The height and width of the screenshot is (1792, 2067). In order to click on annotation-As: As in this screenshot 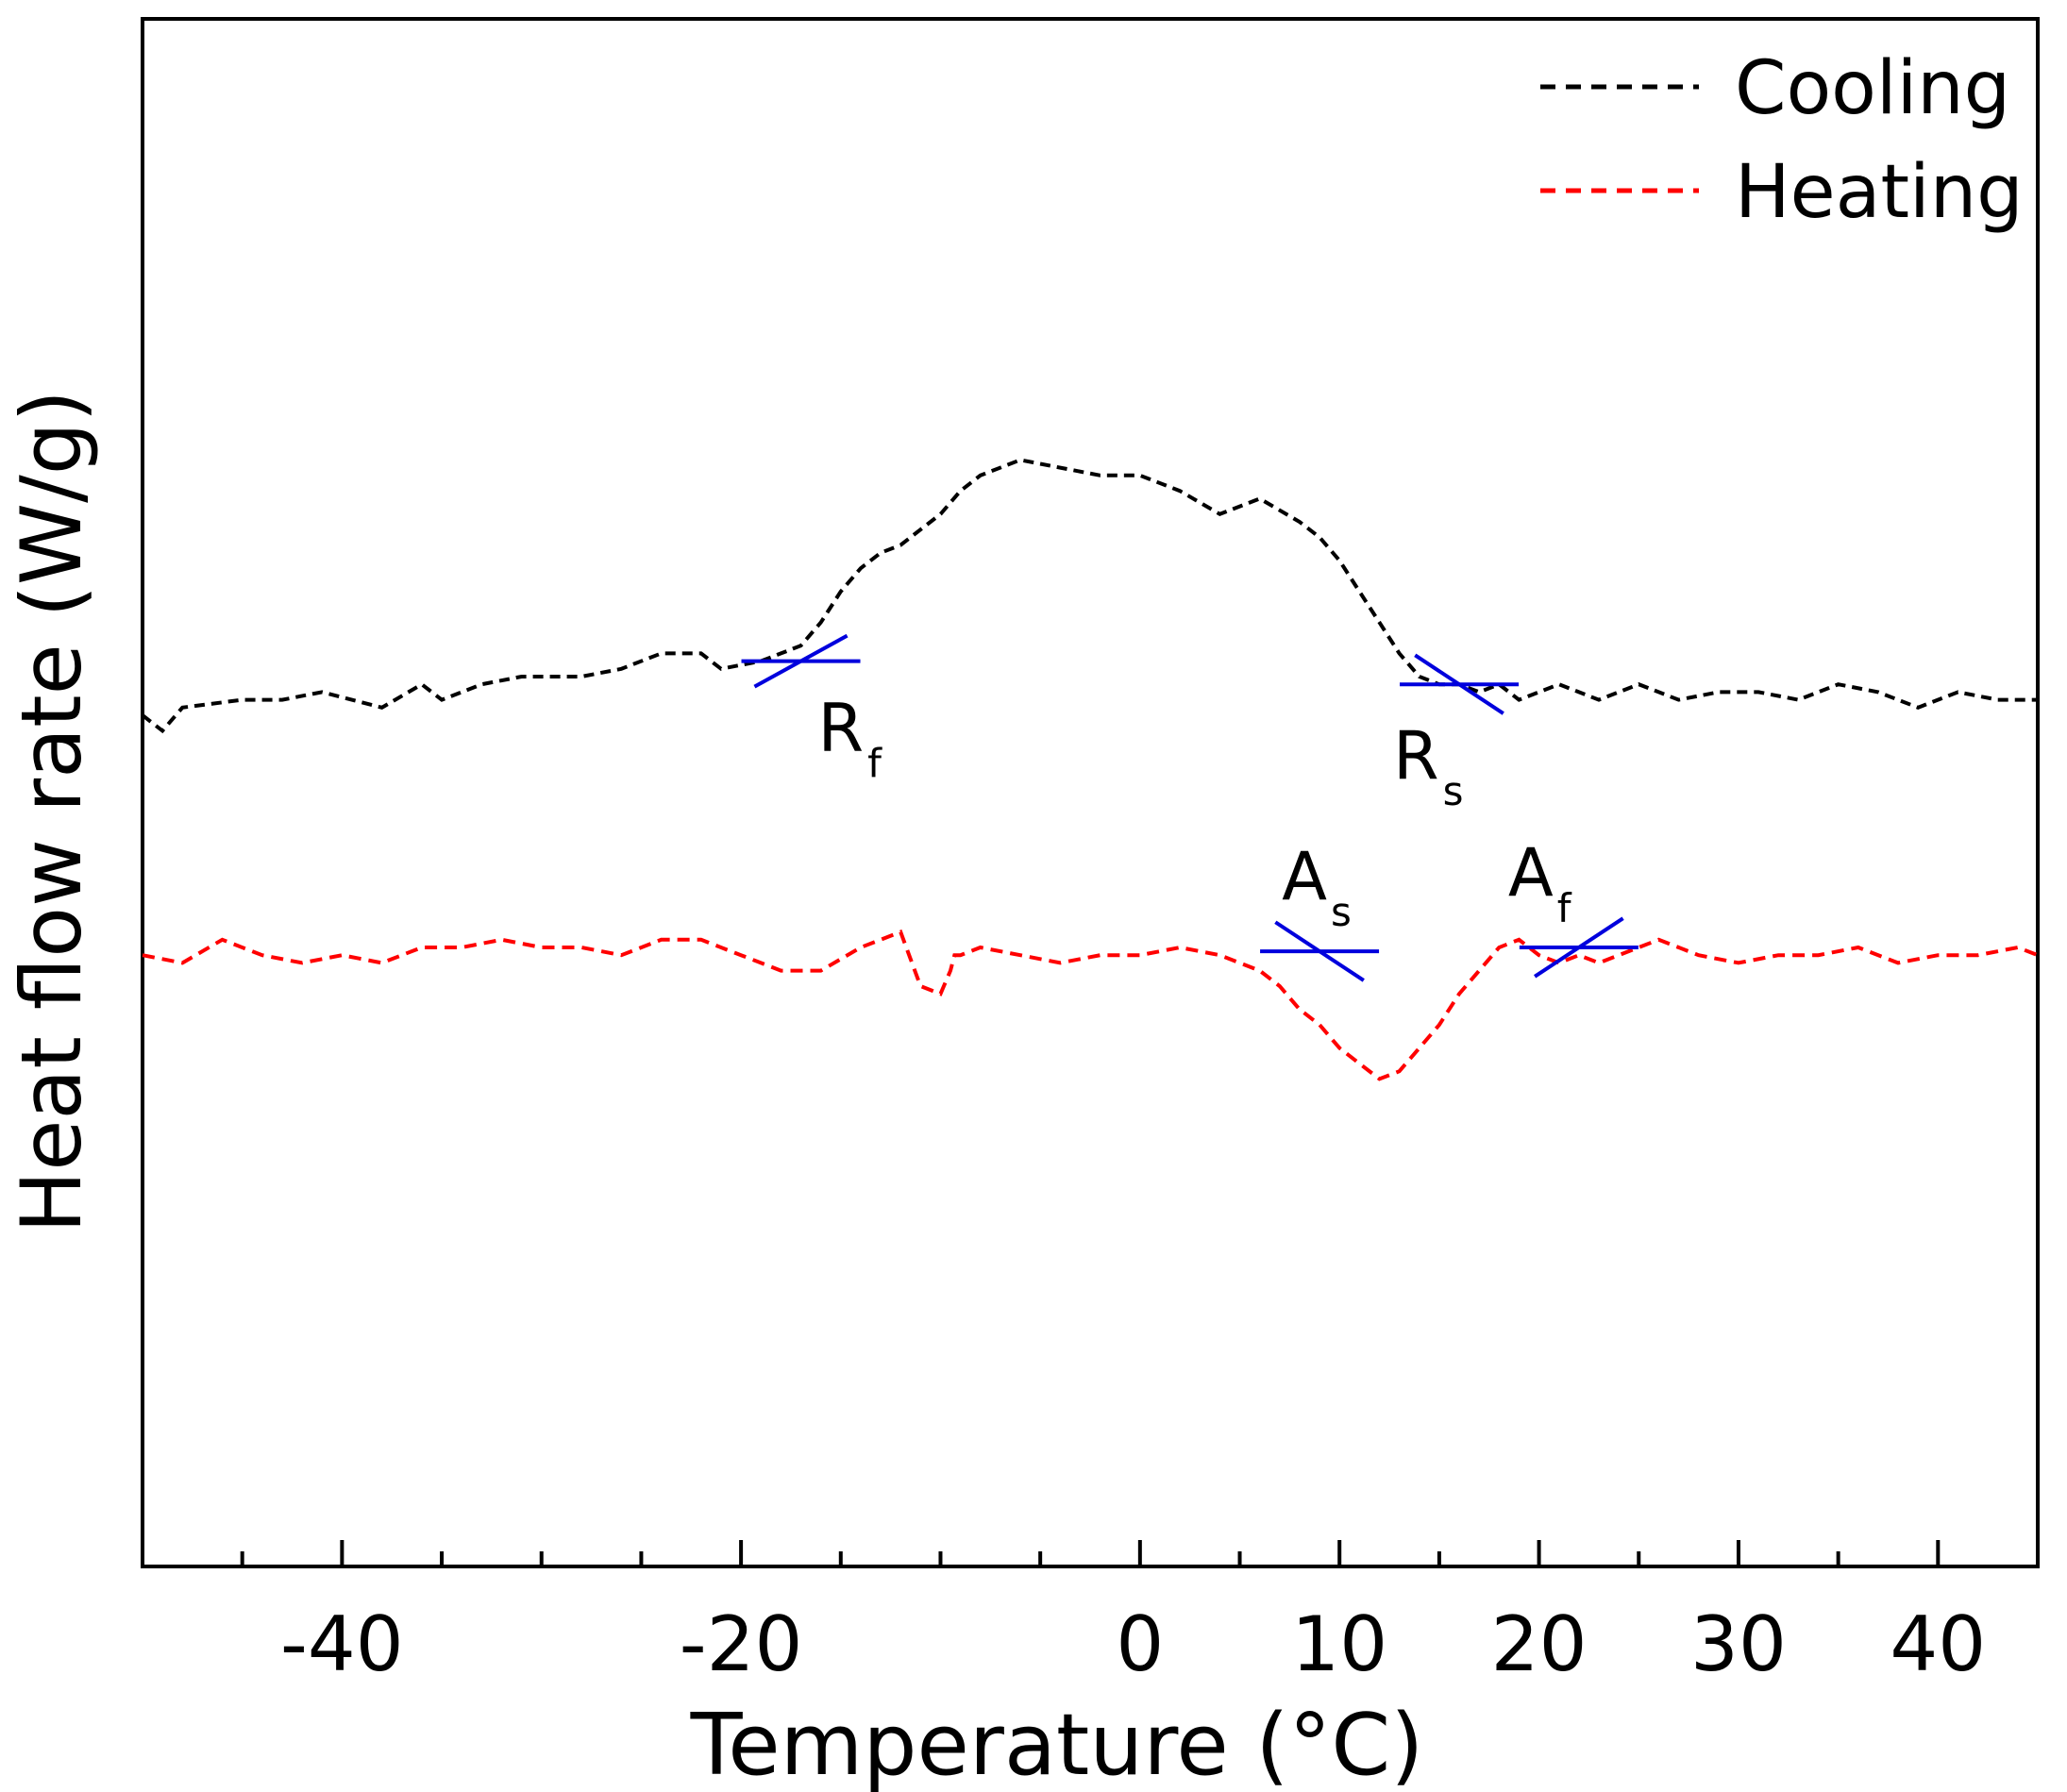, I will do `click(1320, 910)`.